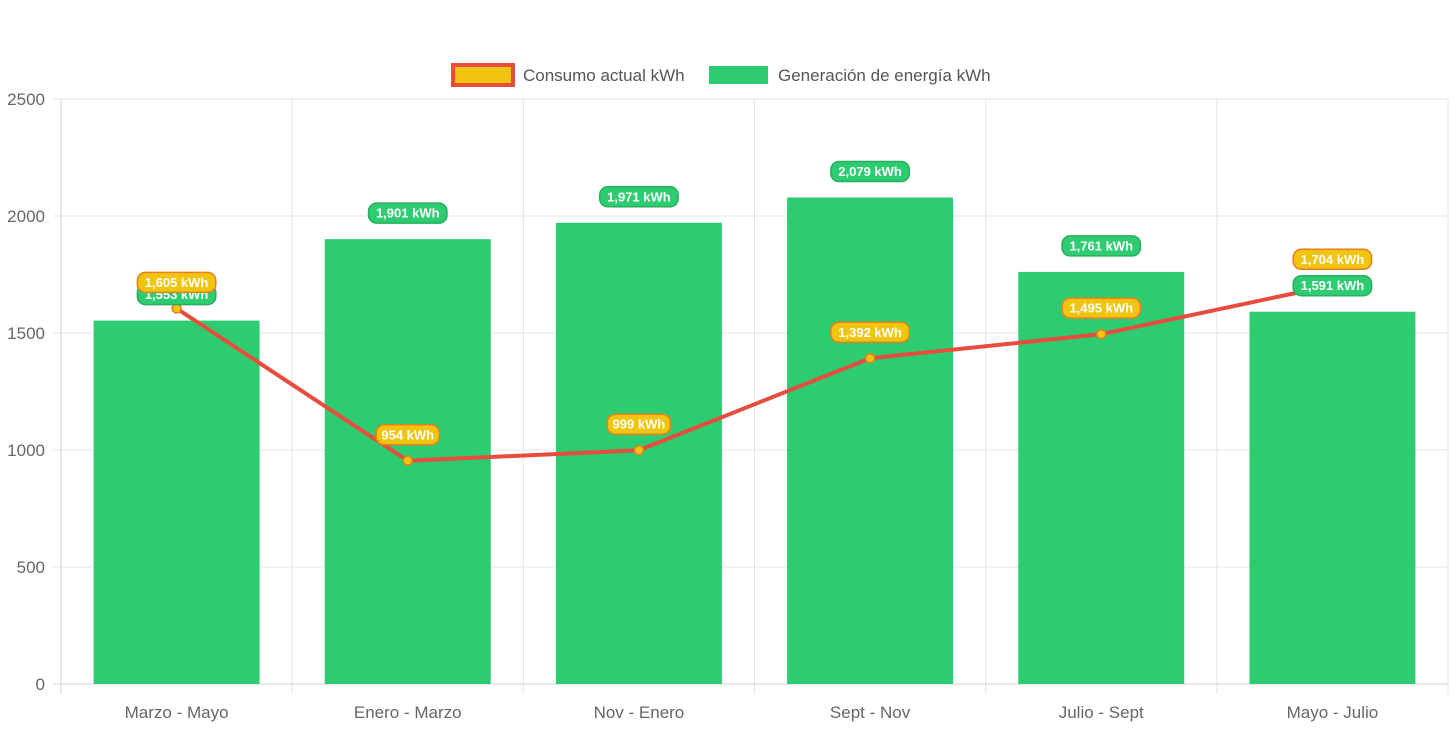  What do you see at coordinates (604, 75) in the screenshot?
I see `legend-label-consumo: Consumo actual kWh` at bounding box center [604, 75].